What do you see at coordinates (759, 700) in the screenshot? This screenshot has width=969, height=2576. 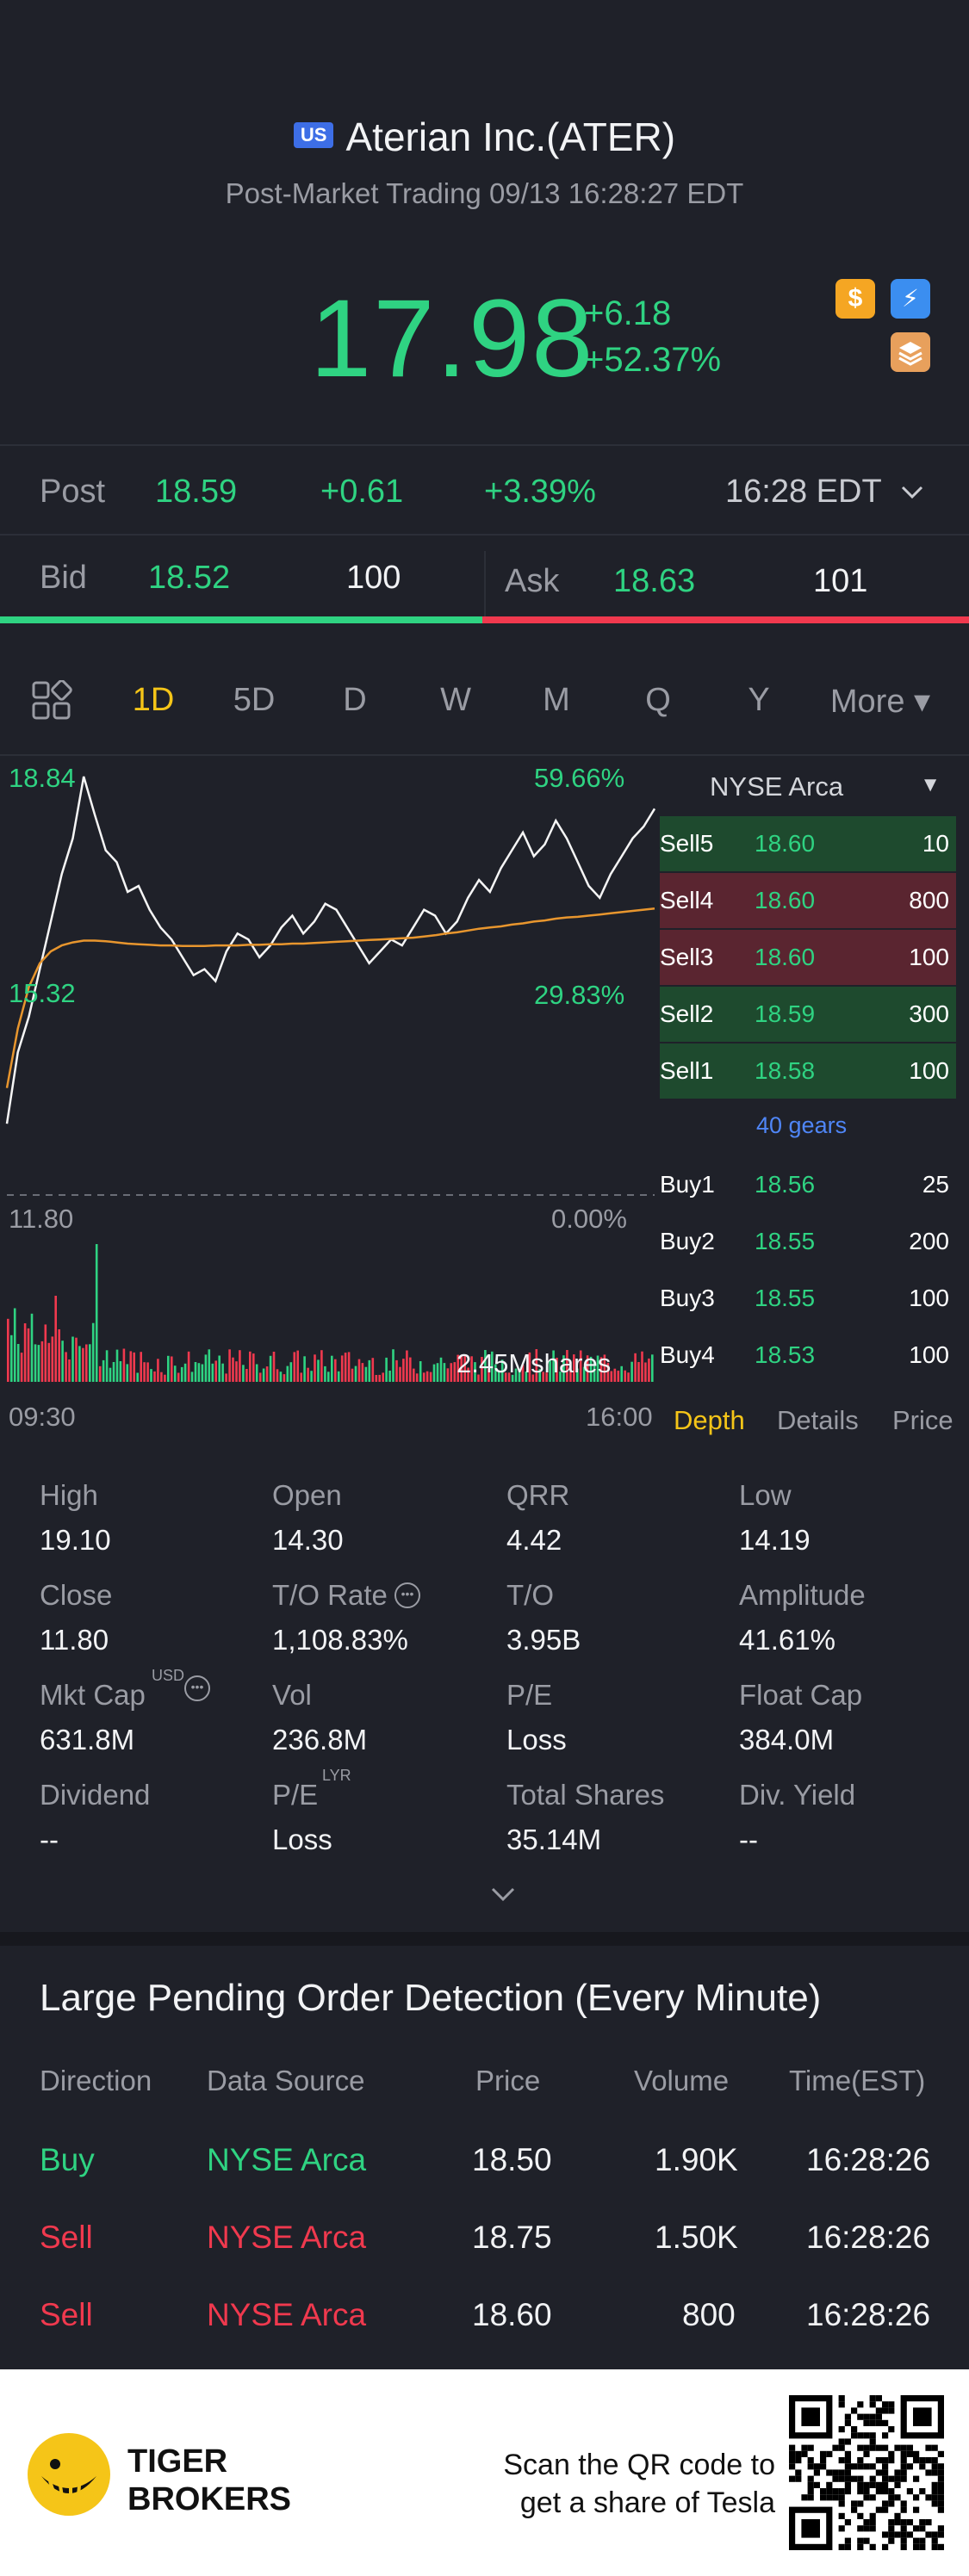 I see `tab-y: Y` at bounding box center [759, 700].